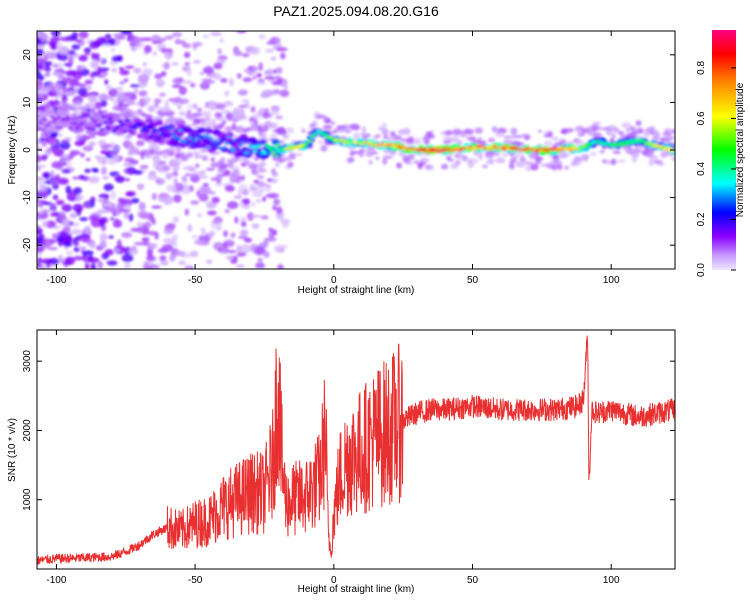 This screenshot has height=600, width=750. What do you see at coordinates (356, 290) in the screenshot?
I see `spectrogram-x-label: Height of straight line (km)` at bounding box center [356, 290].